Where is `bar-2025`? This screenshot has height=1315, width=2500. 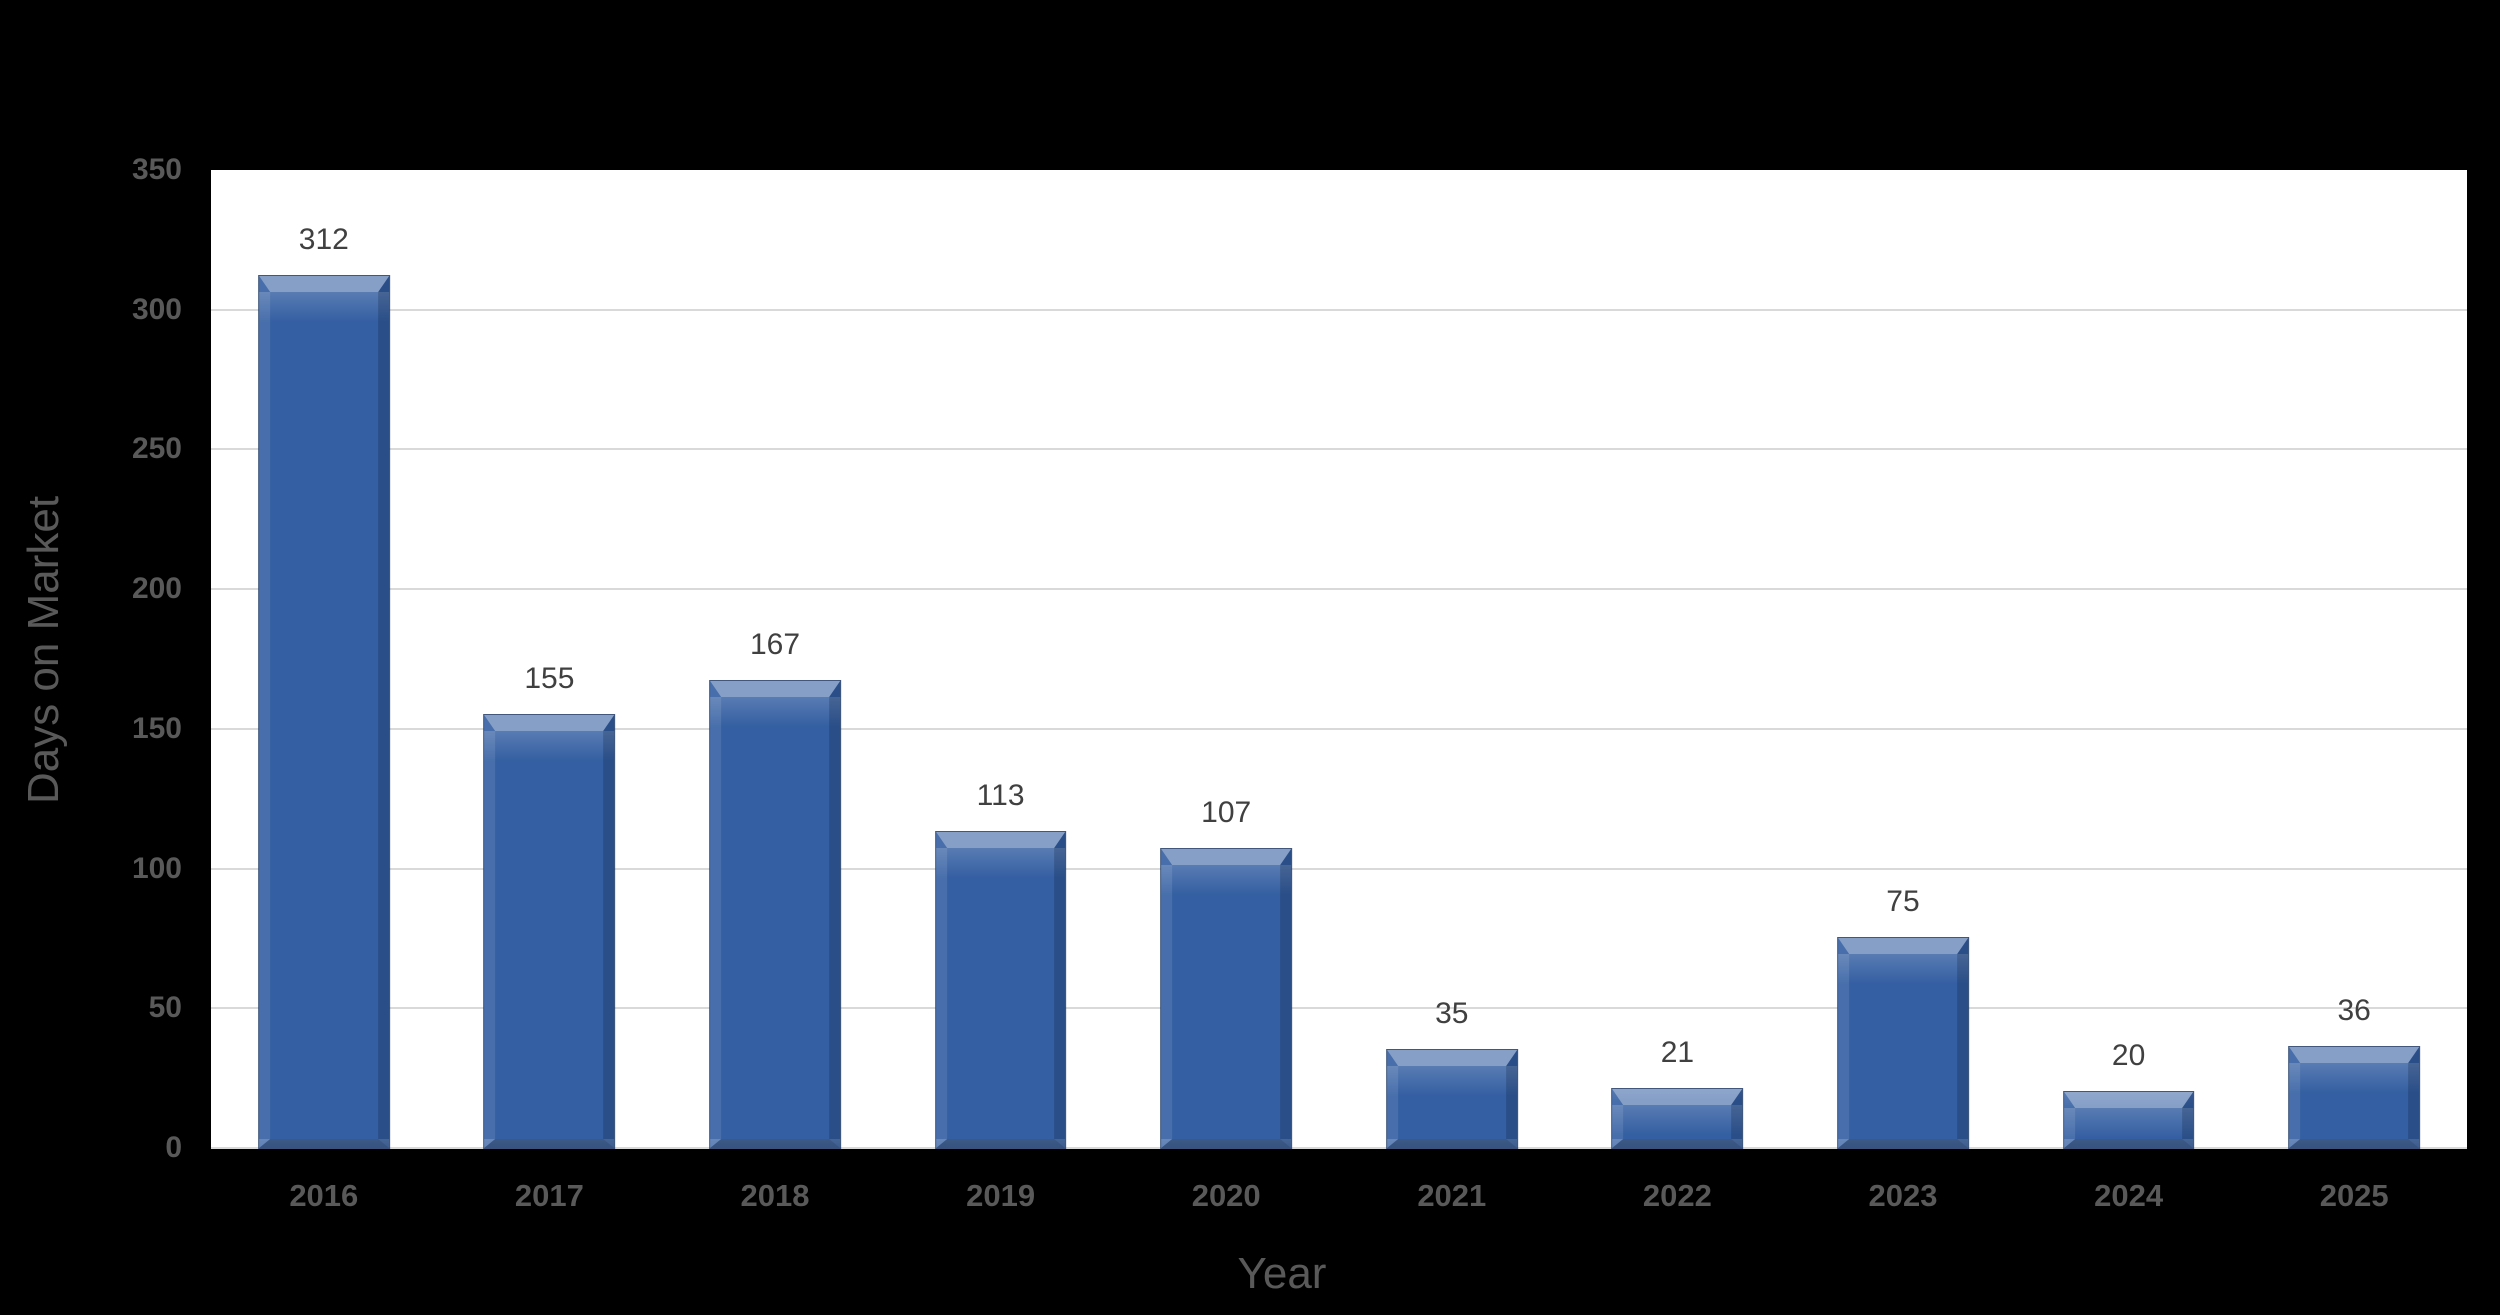
bar-2025 is located at coordinates (2354, 1097).